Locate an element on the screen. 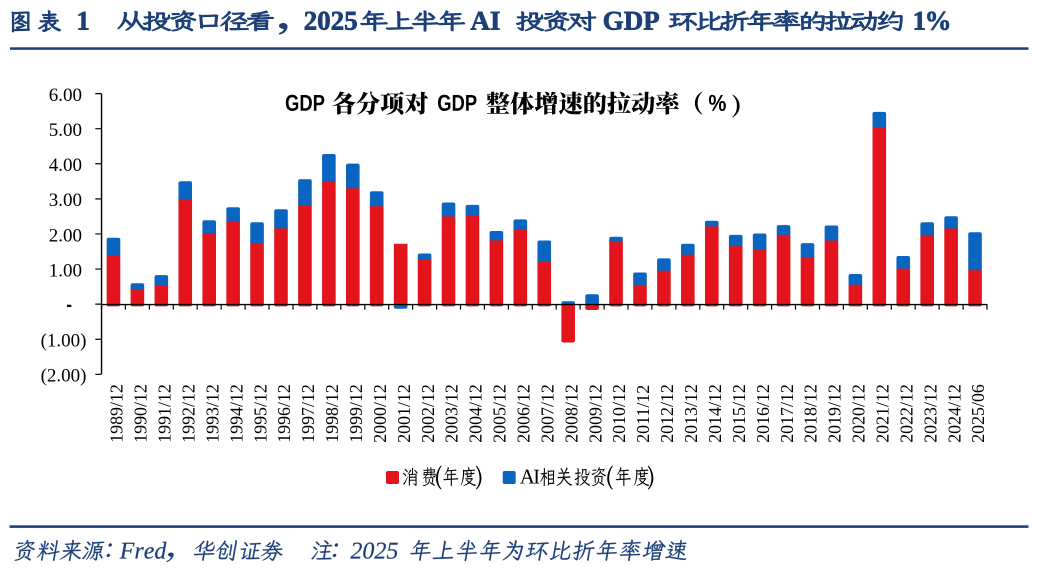  svg-text: 2022/12 is located at coordinates (906, 413).